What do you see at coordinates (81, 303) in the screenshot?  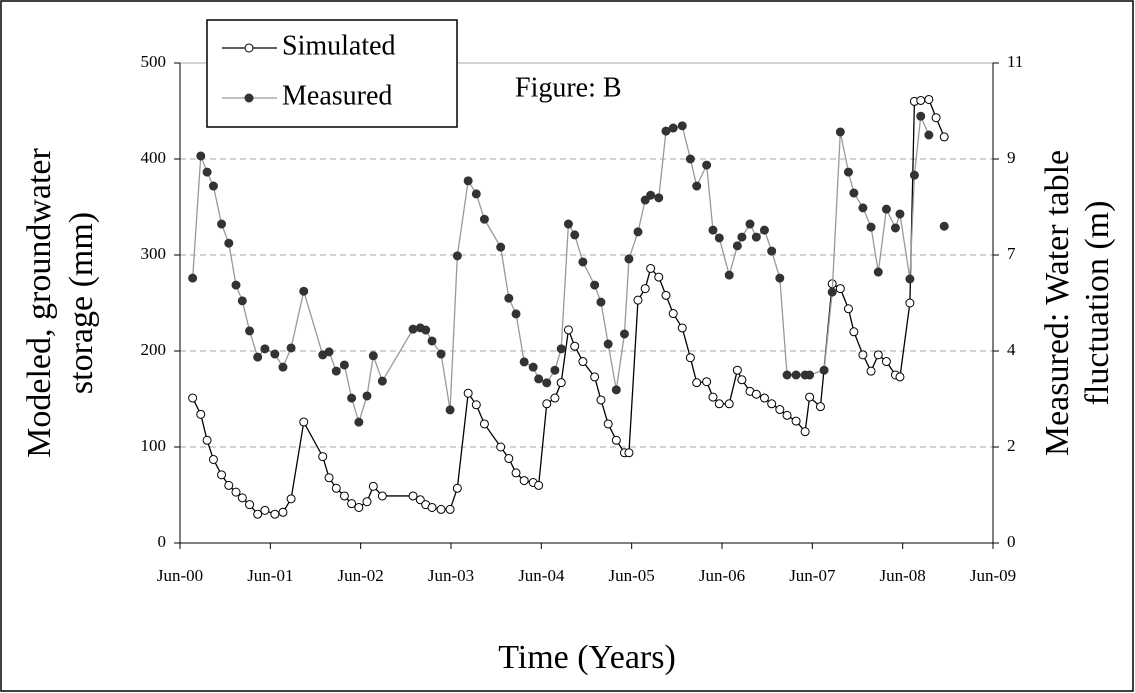 I see `y-axis-label: storage (mm)` at bounding box center [81, 303].